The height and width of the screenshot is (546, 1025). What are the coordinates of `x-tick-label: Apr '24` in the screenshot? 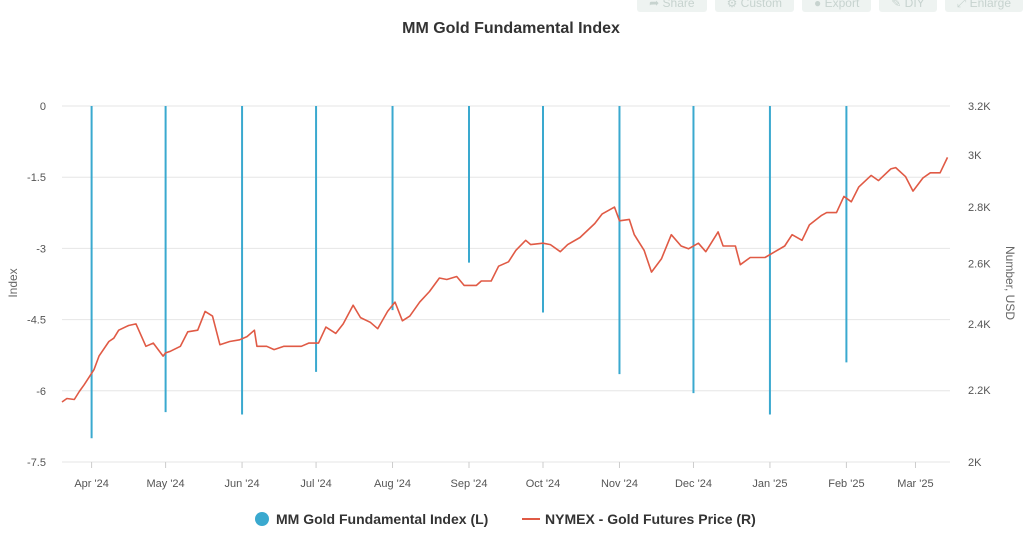 It's located at (91, 484).